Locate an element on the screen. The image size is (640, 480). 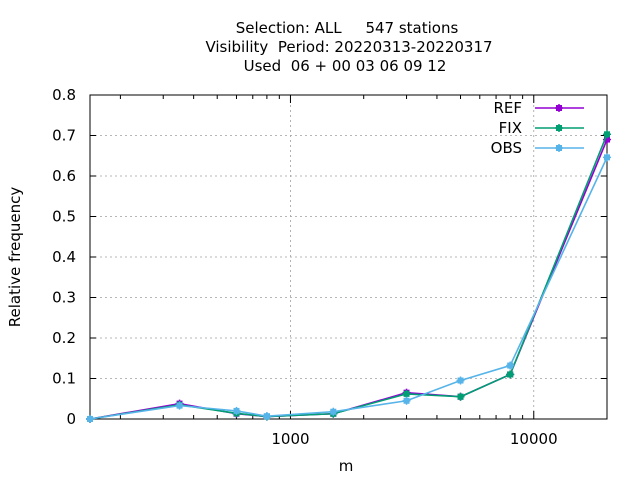
y-tick-label: 0.7 is located at coordinates (64, 136).